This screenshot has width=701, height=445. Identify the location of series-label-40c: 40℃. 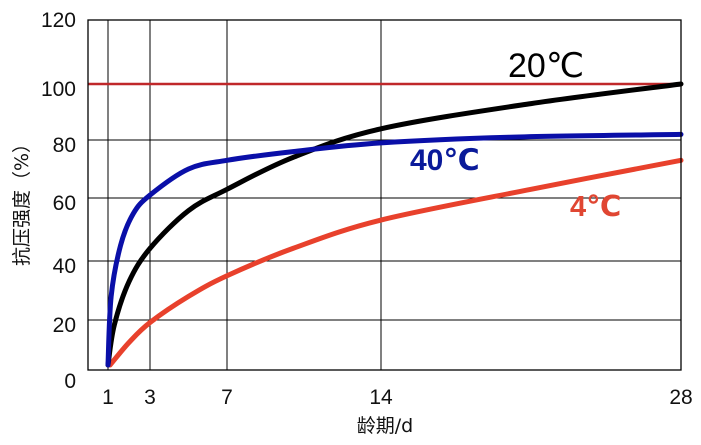
(445, 160).